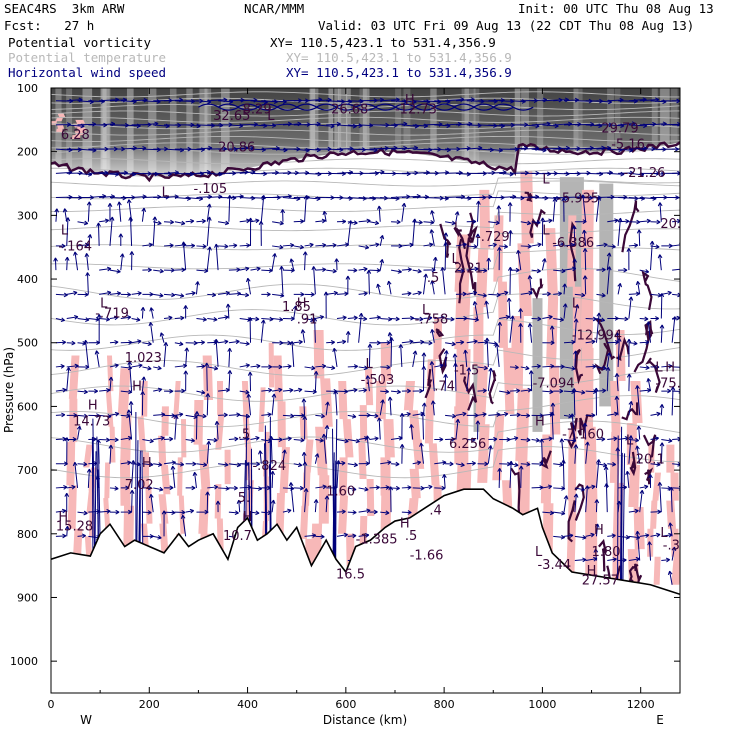  What do you see at coordinates (554, 565) in the screenshot?
I see `pv-contour-label: -3.44` at bounding box center [554, 565].